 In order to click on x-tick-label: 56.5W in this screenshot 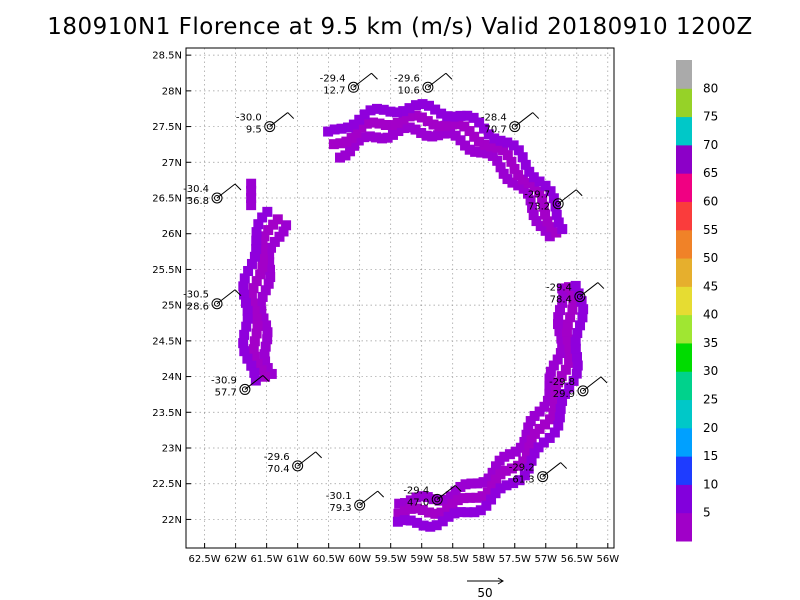, I will do `click(577, 559)`.